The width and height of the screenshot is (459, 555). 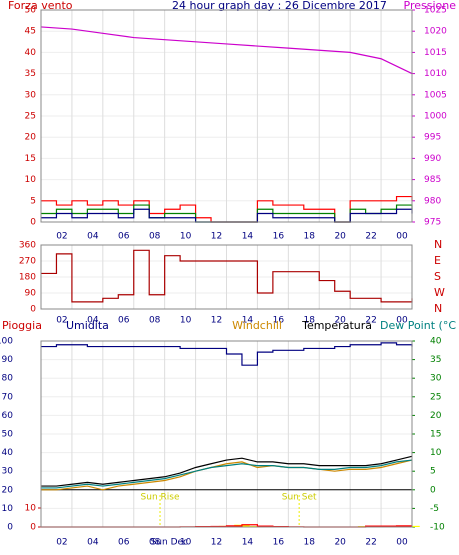 I want to click on legend-entry: Temperatura, so click(x=336, y=325).